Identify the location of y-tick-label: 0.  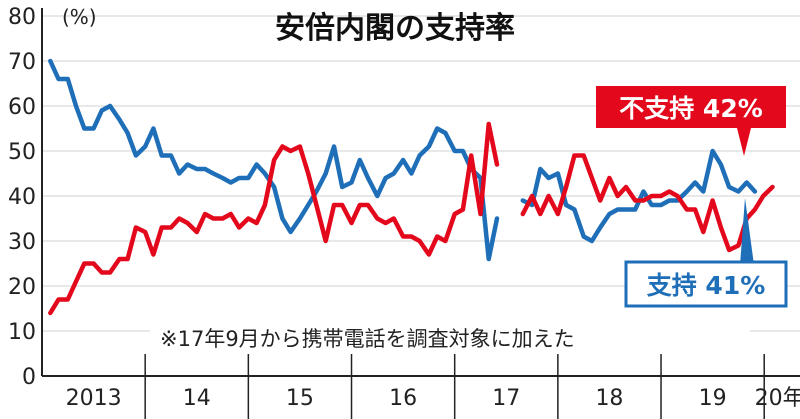
(29, 377).